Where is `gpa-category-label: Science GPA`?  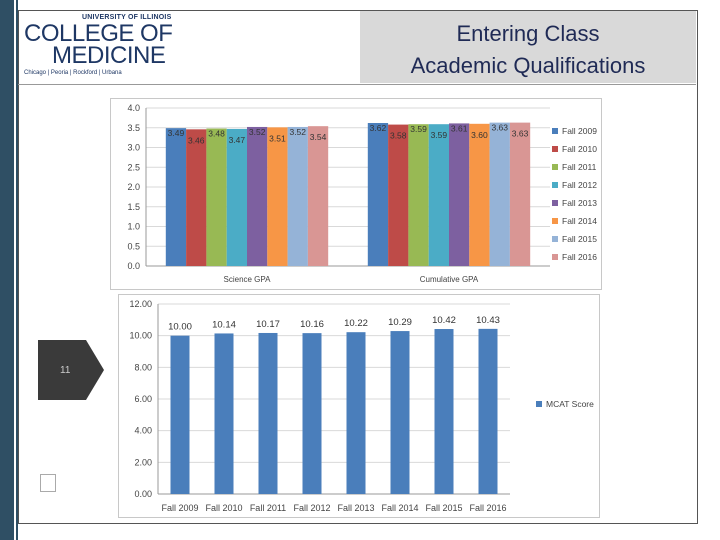 gpa-category-label: Science GPA is located at coordinates (248, 279).